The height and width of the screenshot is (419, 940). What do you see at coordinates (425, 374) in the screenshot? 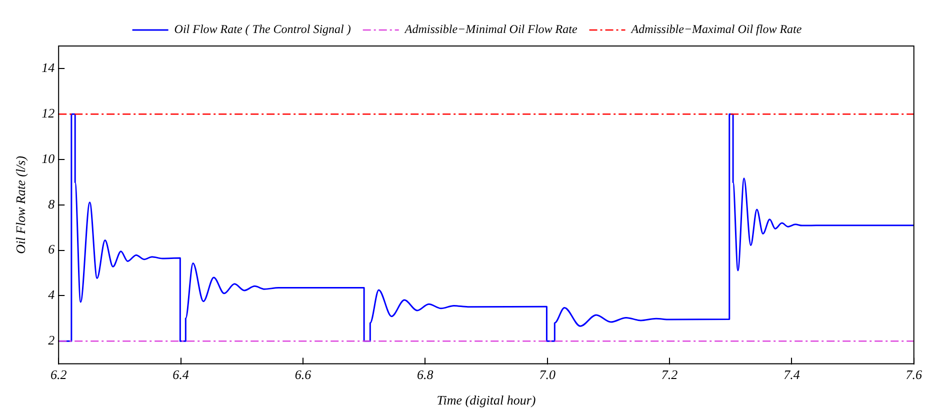
I see `x-tick-label: 6.8` at bounding box center [425, 374].